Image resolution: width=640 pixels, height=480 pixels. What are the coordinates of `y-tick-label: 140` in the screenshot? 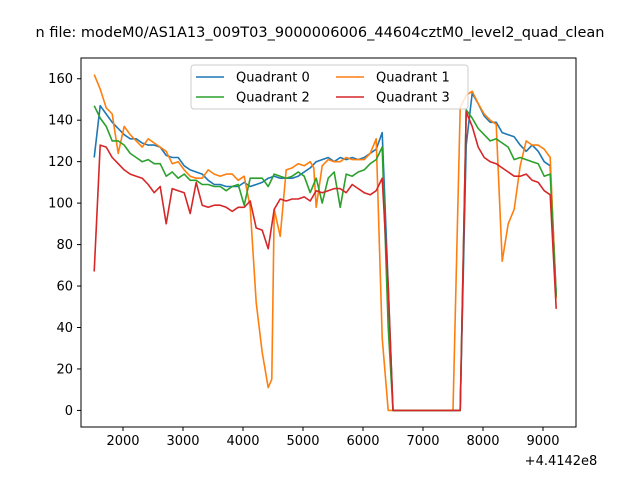 It's located at (60, 121).